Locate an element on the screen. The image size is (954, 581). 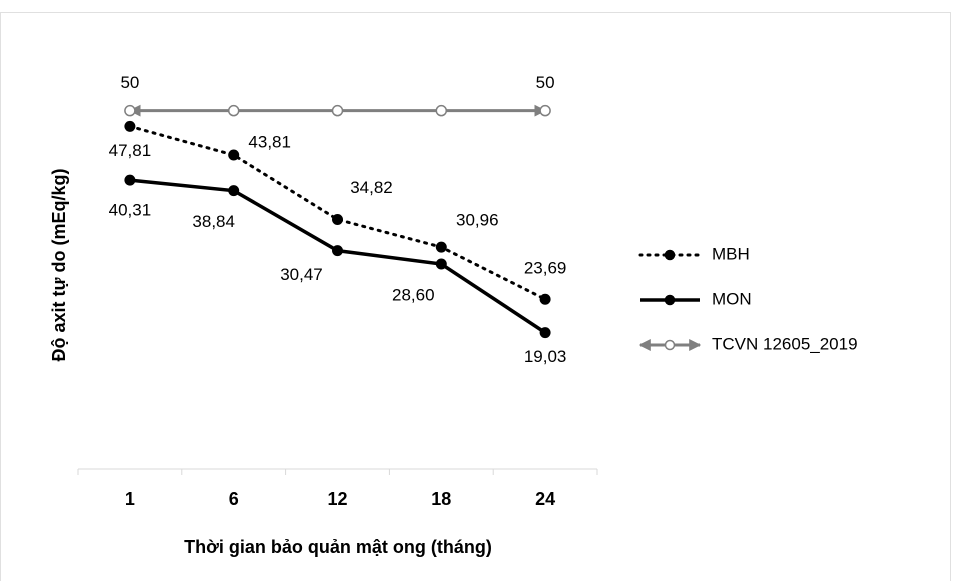
legend-label: TCVN 12605_2019 is located at coordinates (785, 343).